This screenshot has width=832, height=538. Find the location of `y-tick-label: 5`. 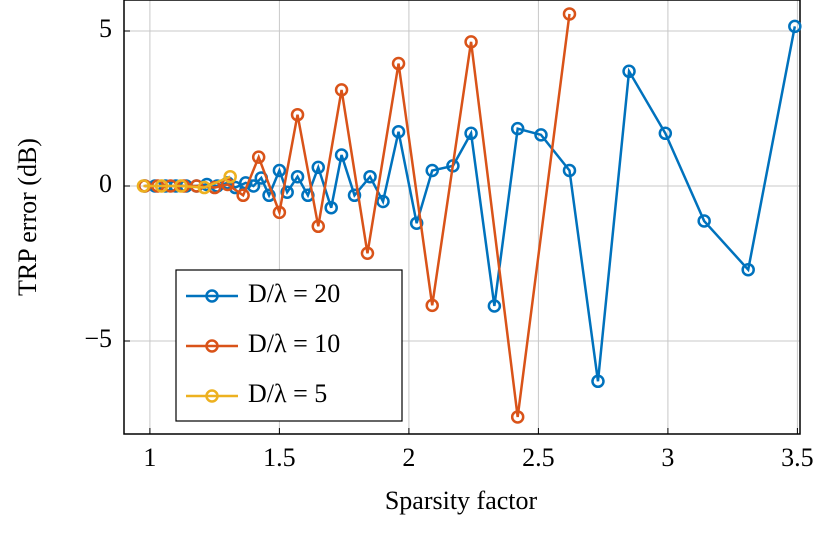

y-tick-label: 5 is located at coordinates (105, 28).